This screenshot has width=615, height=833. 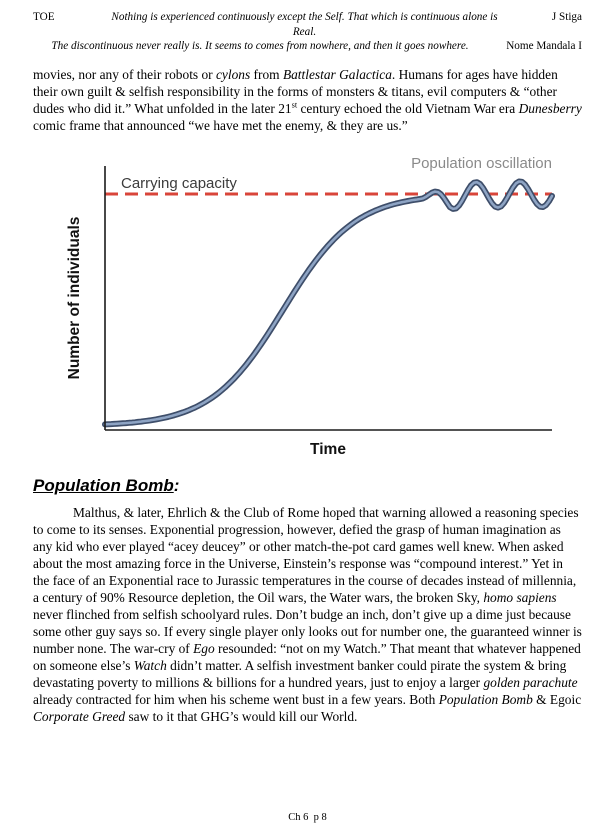 What do you see at coordinates (328, 449) in the screenshot?
I see `x-axis-label: Time` at bounding box center [328, 449].